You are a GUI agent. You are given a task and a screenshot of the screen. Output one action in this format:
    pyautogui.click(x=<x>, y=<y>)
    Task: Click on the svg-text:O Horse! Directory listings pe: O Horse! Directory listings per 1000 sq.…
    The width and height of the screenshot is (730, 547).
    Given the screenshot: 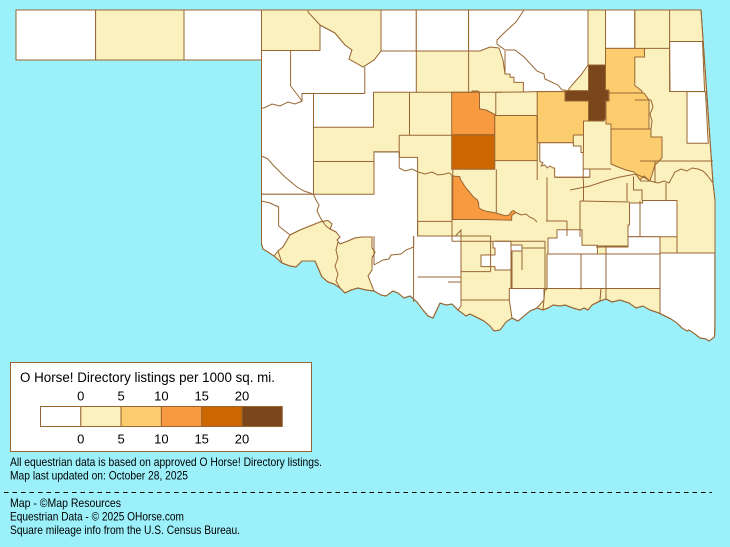 What is the action you would take?
    pyautogui.click(x=147, y=377)
    